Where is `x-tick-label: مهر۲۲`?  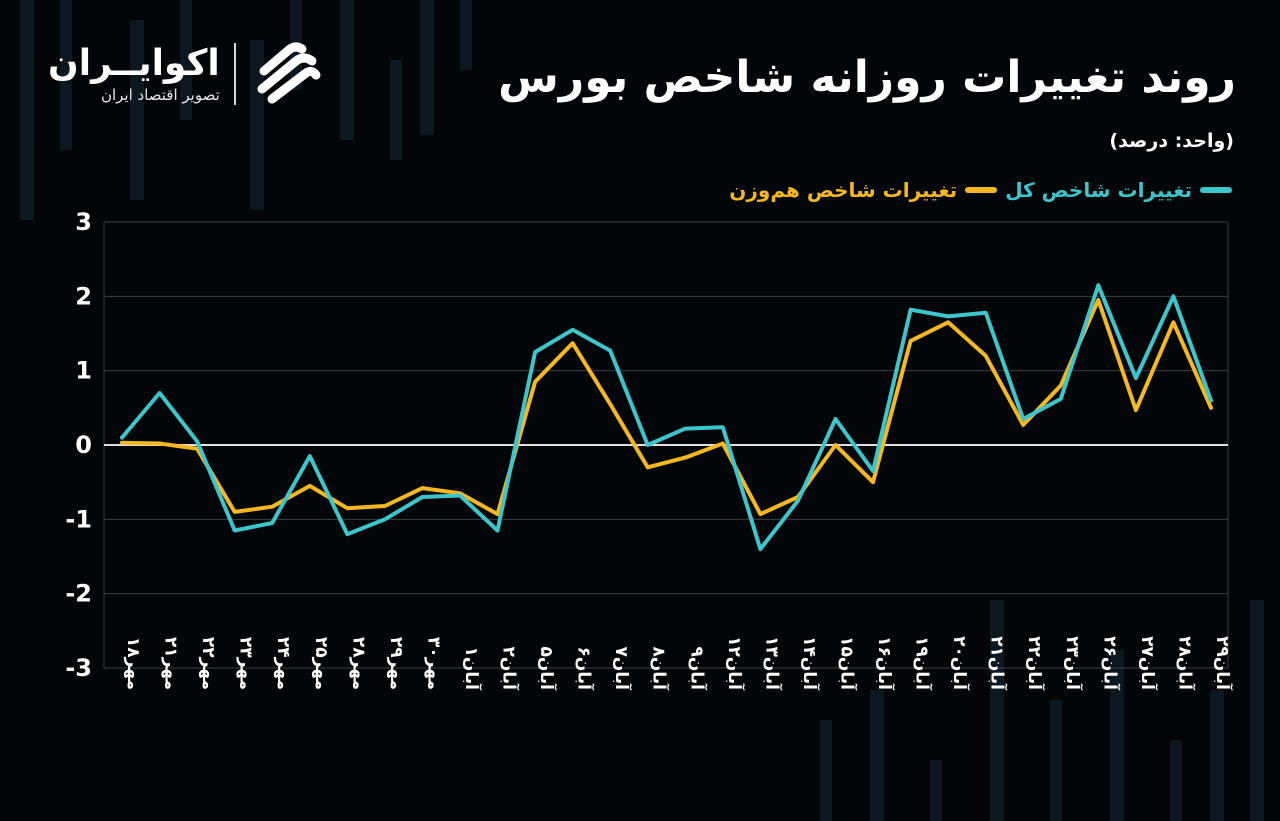
x-tick-label: مهر۲۲ is located at coordinates (208, 663).